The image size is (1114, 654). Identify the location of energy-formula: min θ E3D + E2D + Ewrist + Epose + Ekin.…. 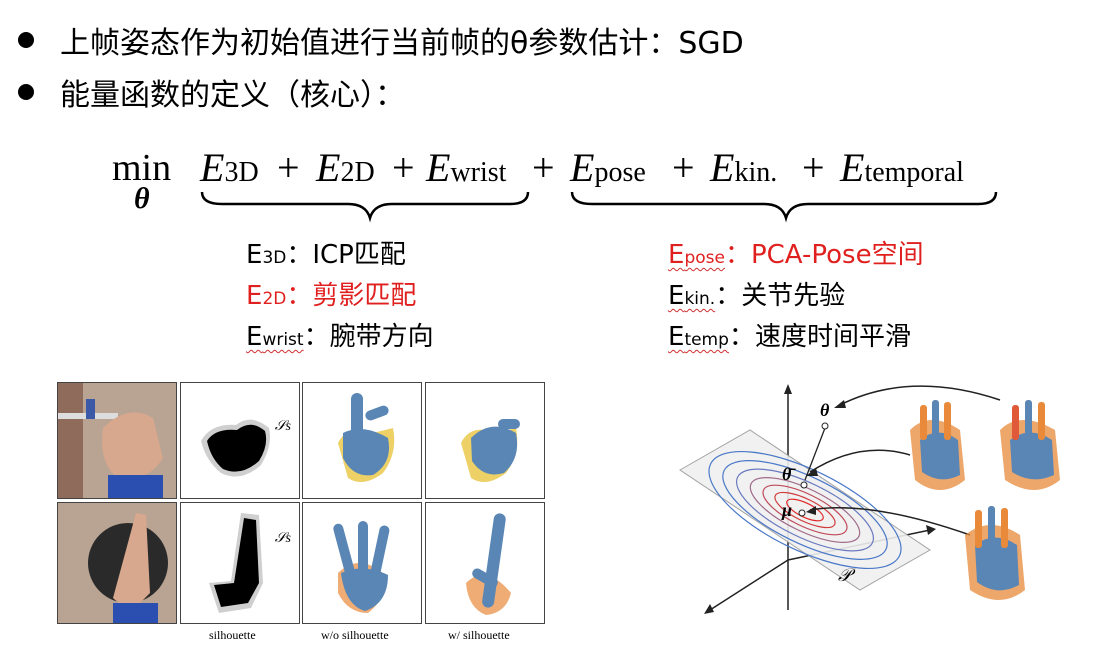
(562, 185).